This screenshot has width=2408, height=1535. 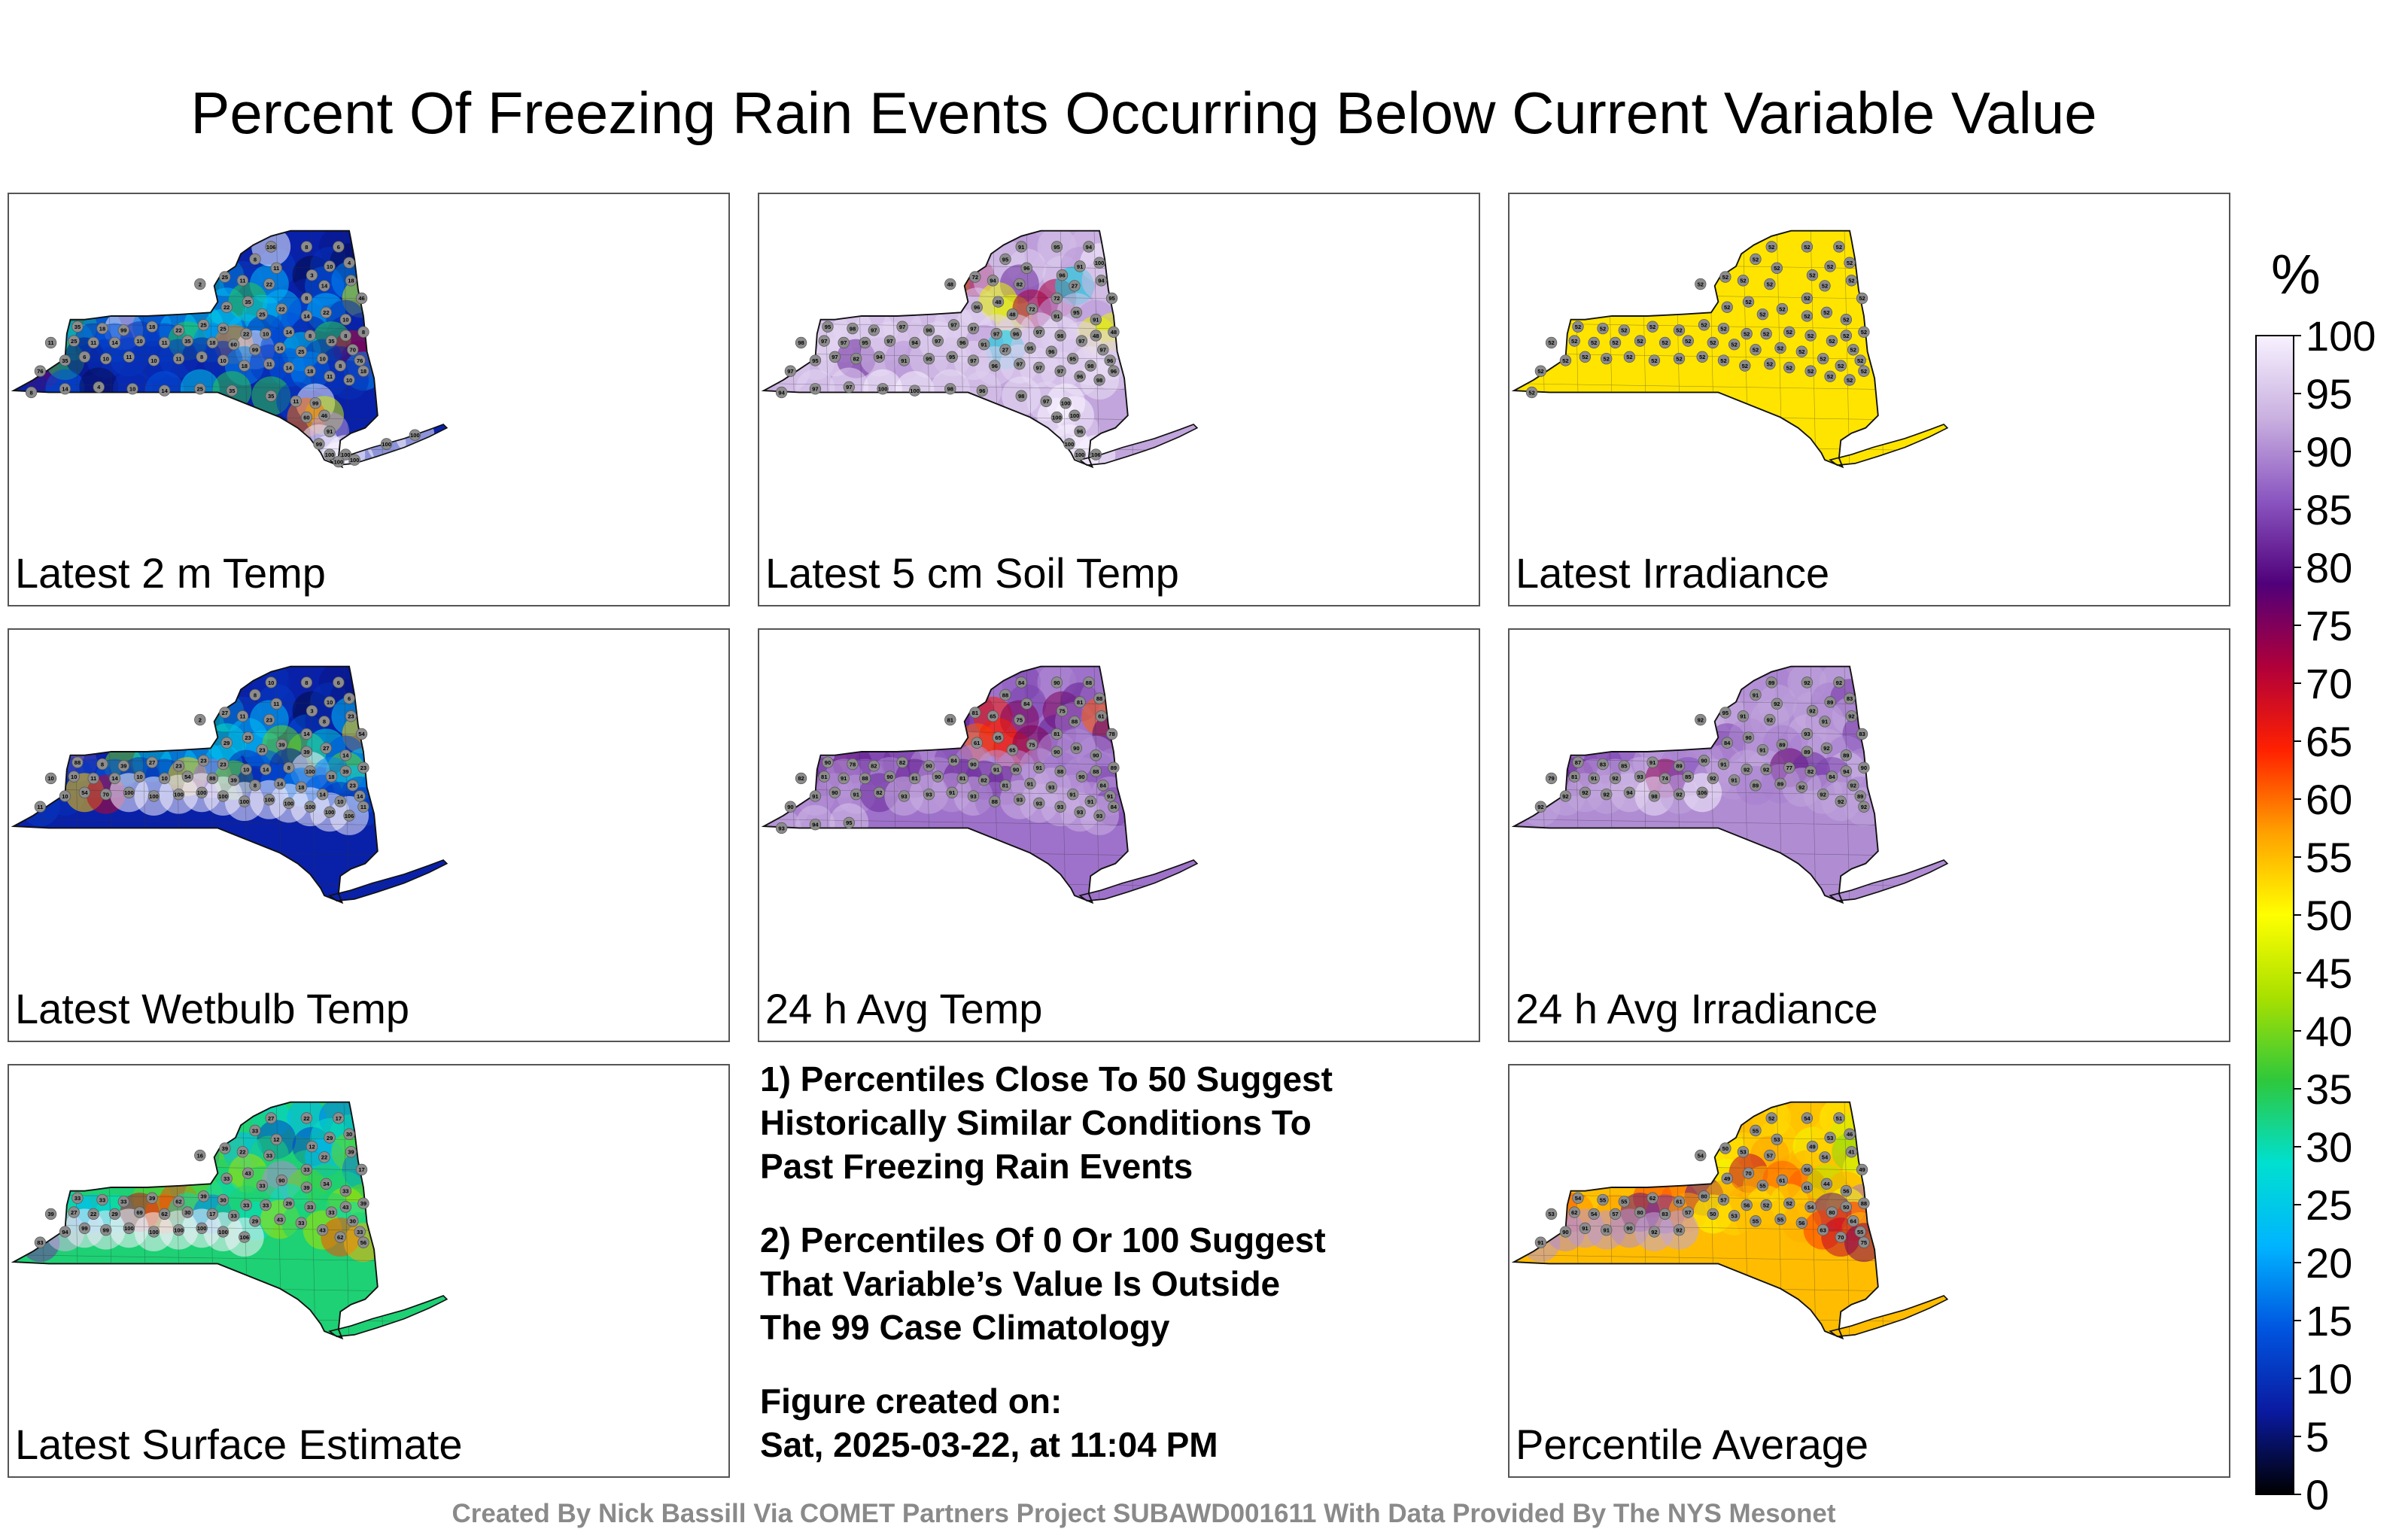 I want to click on station-value-label: 35, so click(x=271, y=396).